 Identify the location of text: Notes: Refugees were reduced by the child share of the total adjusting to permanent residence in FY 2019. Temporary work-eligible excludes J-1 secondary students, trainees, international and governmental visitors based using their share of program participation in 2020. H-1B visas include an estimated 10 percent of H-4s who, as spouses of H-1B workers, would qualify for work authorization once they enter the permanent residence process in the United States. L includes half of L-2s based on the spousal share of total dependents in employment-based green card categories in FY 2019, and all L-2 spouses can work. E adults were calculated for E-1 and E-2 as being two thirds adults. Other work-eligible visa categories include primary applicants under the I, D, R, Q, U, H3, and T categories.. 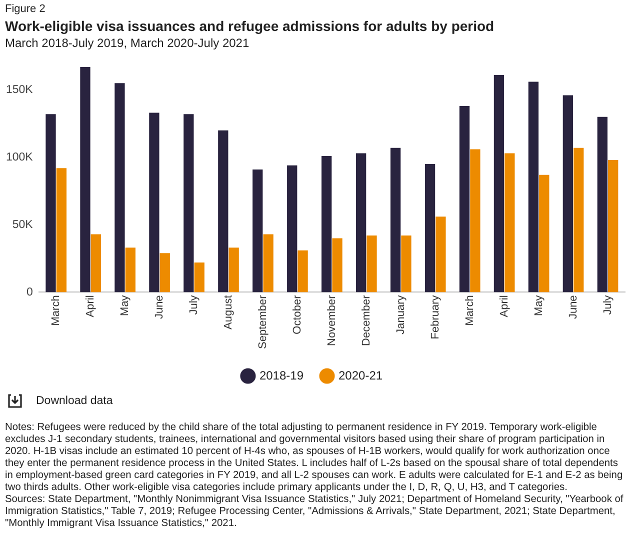
(314, 458).